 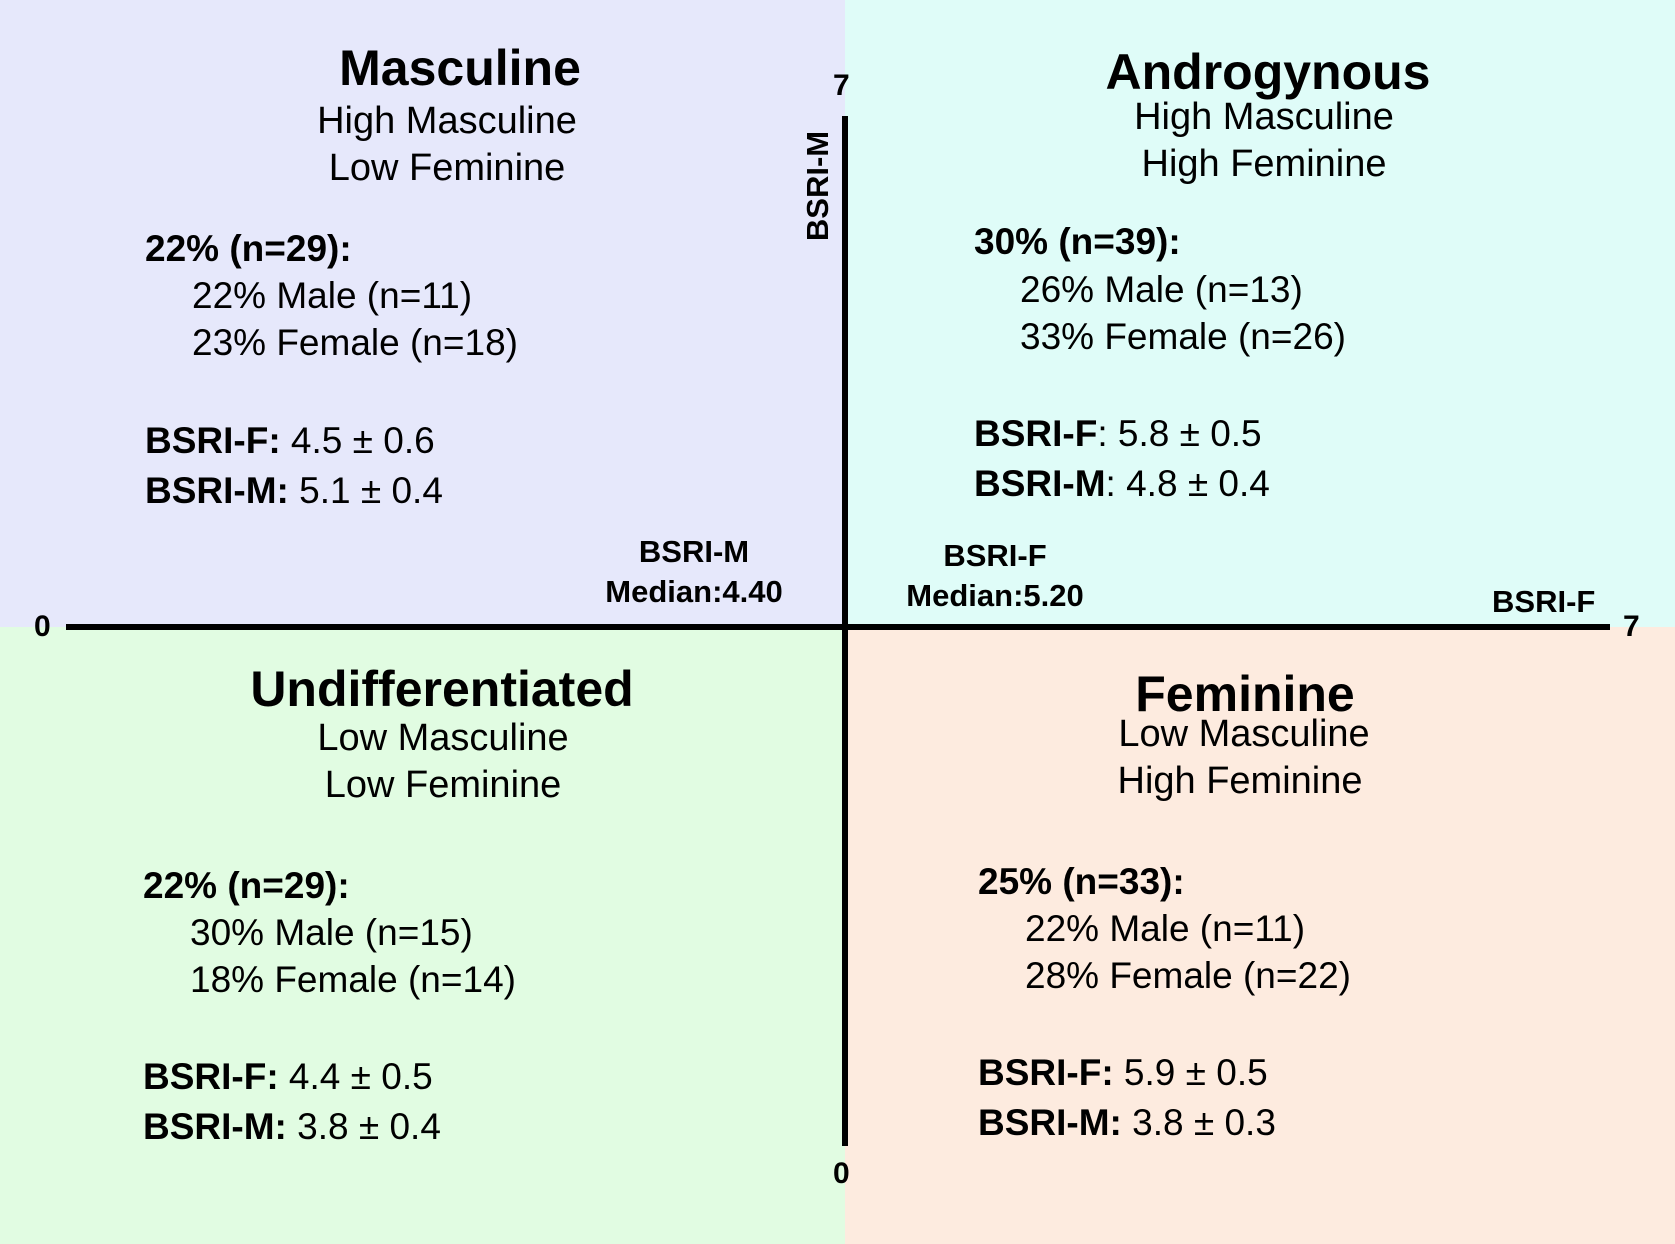 I want to click on y-axis-max-label: 7, so click(x=841, y=85).